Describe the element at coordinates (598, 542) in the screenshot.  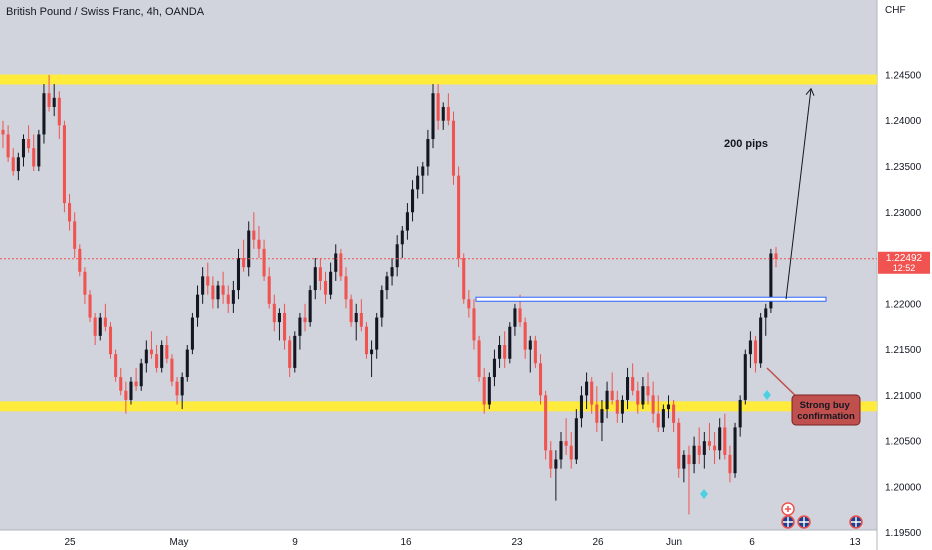
I see `time-tick-label: 26` at that location.